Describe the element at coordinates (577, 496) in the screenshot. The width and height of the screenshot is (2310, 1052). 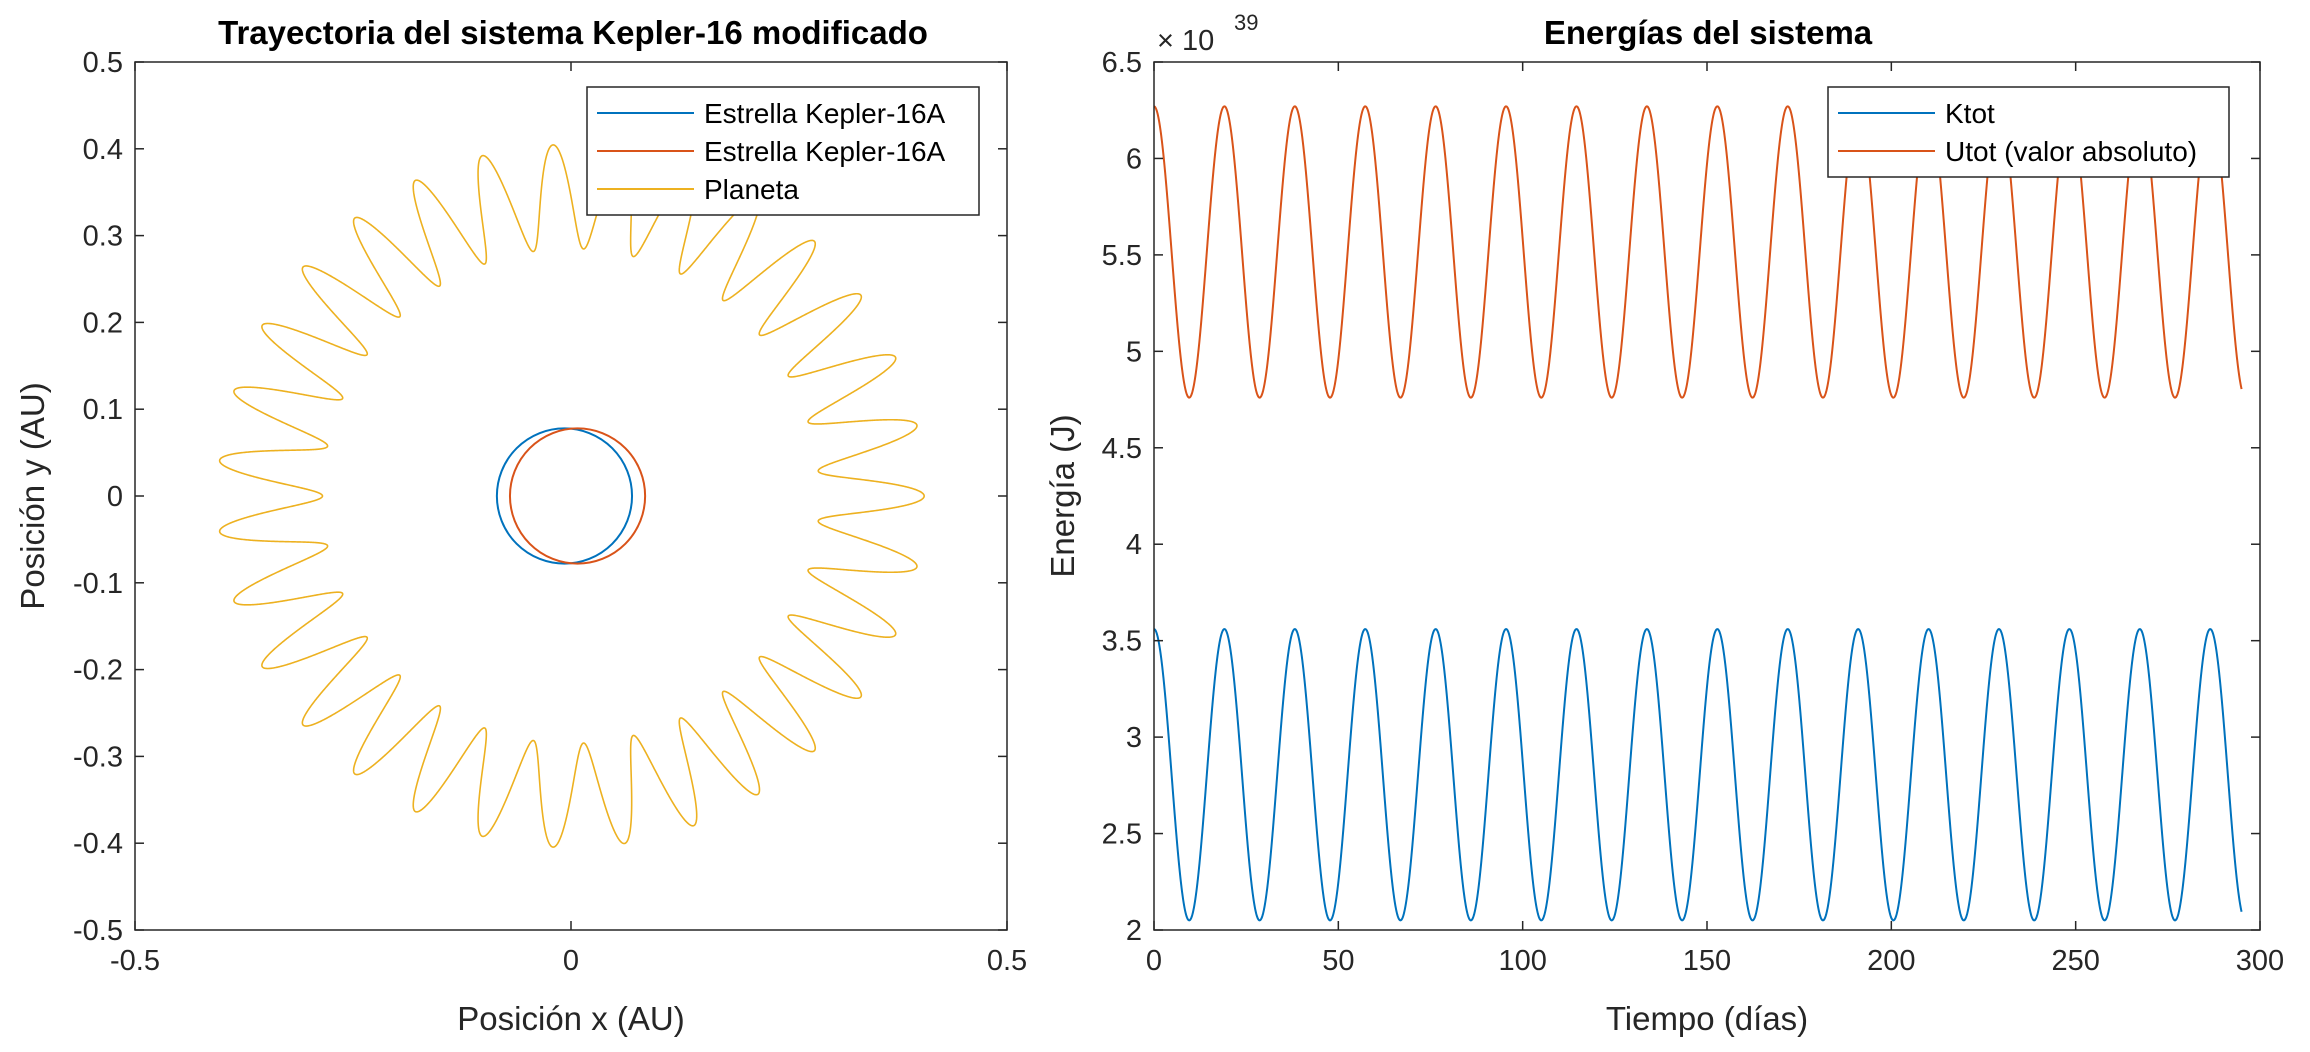
I see `star-b-trajectory-line` at that location.